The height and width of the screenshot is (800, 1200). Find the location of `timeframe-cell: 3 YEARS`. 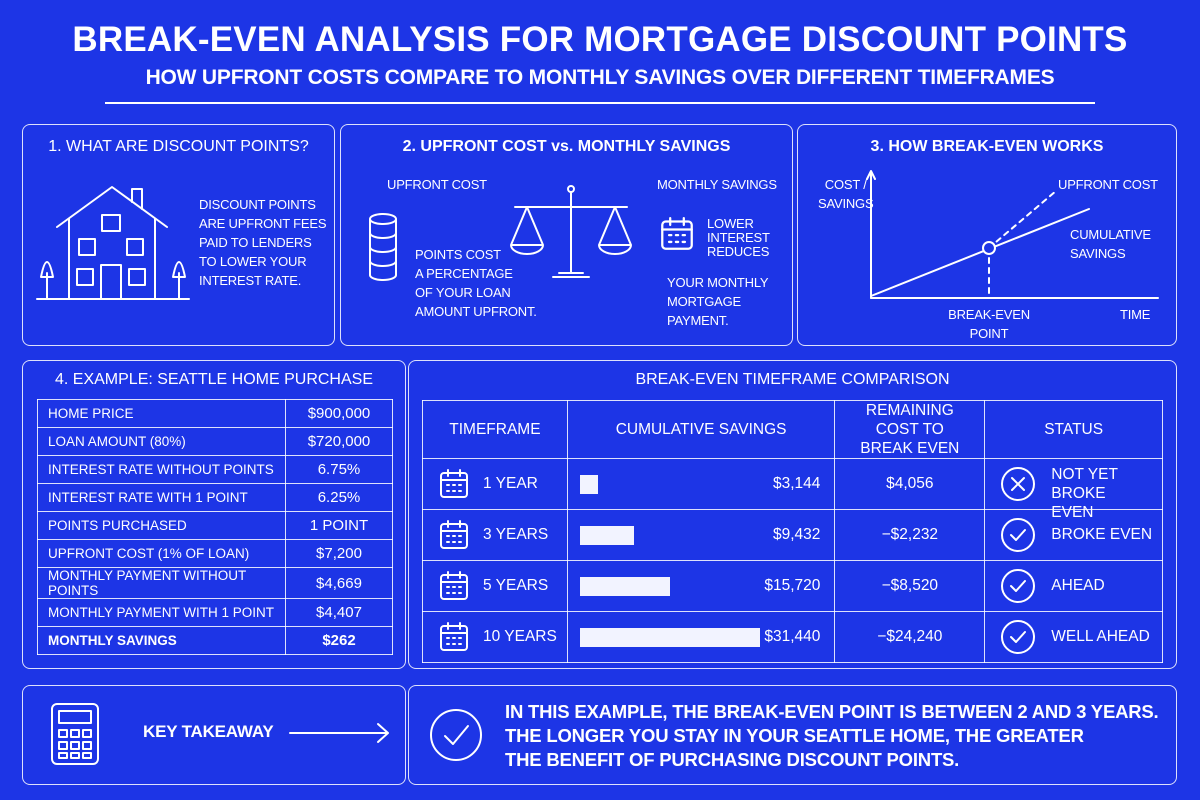

timeframe-cell: 3 YEARS is located at coordinates (495, 535).